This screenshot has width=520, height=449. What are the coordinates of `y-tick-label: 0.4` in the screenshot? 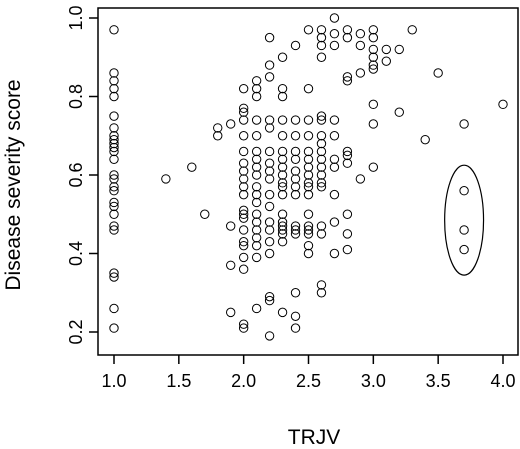 It's located at (76, 253).